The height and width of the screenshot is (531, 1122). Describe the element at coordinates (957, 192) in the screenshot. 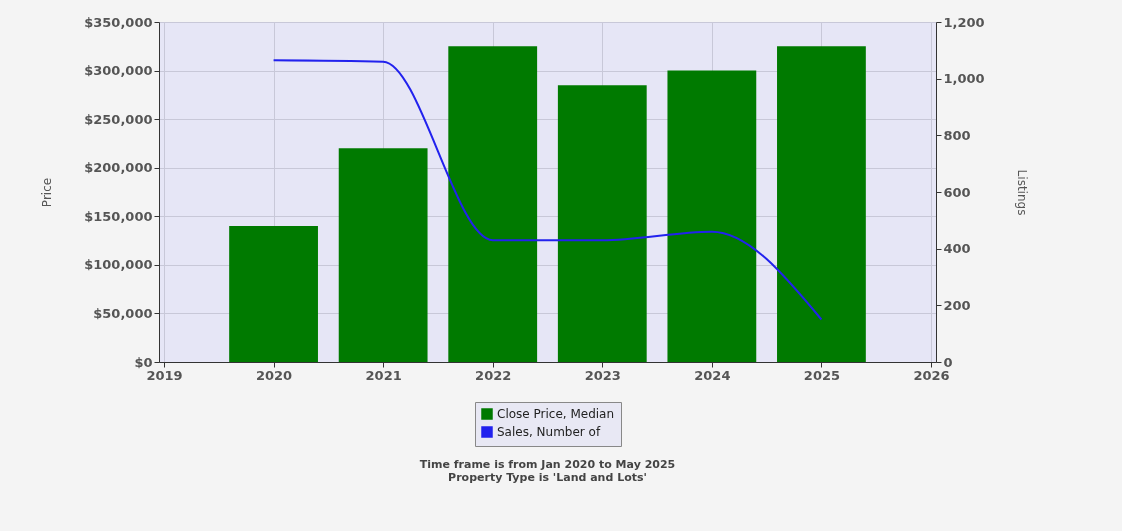

I see `y2-tick-label: 600` at that location.